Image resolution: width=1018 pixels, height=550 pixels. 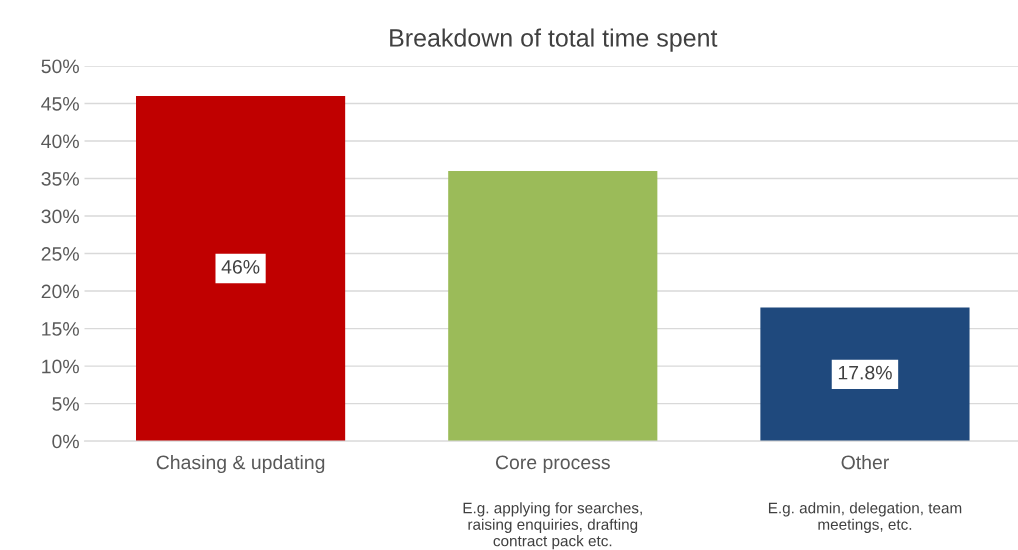 I want to click on y-tick-label: 25%, so click(x=60, y=254).